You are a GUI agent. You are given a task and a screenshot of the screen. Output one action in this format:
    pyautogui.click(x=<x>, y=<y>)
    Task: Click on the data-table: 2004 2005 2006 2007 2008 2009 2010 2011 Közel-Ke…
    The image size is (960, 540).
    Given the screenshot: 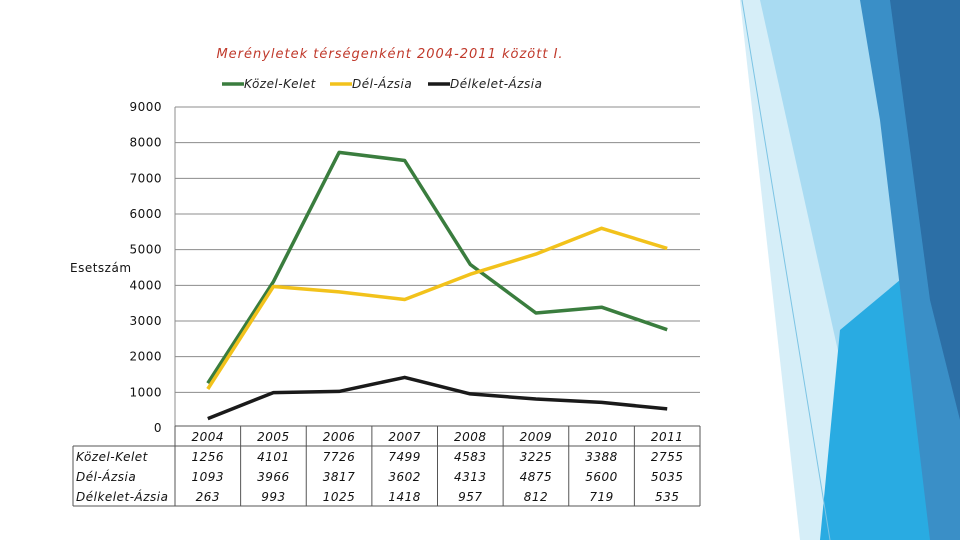 What is the action you would take?
    pyautogui.click(x=386, y=466)
    